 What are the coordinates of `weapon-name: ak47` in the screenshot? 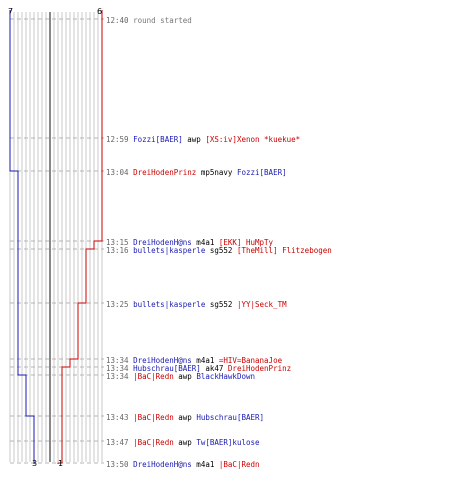 It's located at (214, 368).